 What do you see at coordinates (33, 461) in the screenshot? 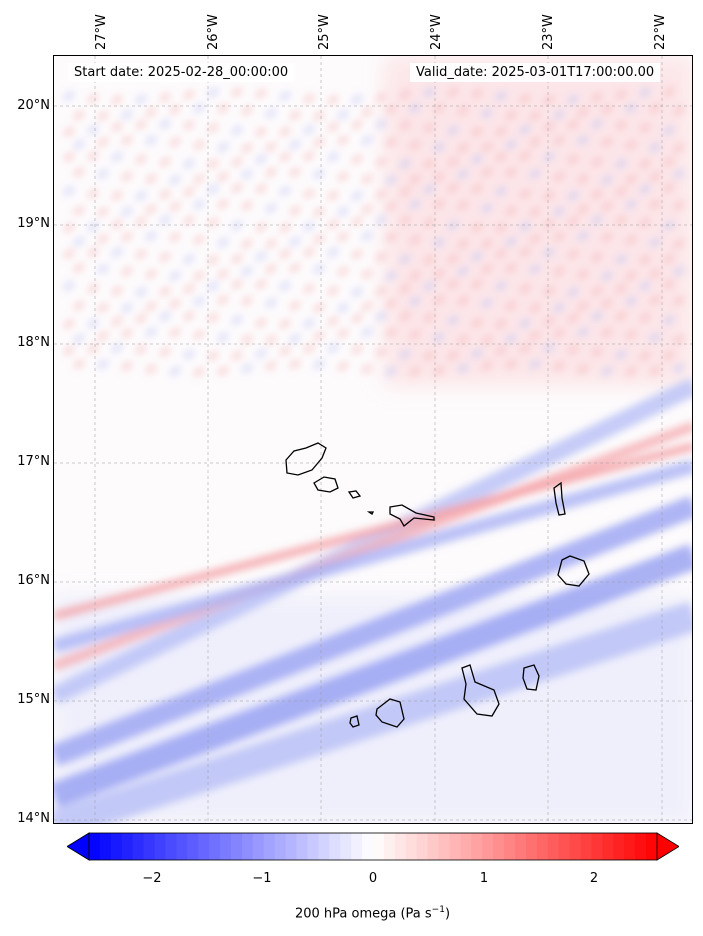
I see `lat-label-17n: 17°N` at bounding box center [33, 461].